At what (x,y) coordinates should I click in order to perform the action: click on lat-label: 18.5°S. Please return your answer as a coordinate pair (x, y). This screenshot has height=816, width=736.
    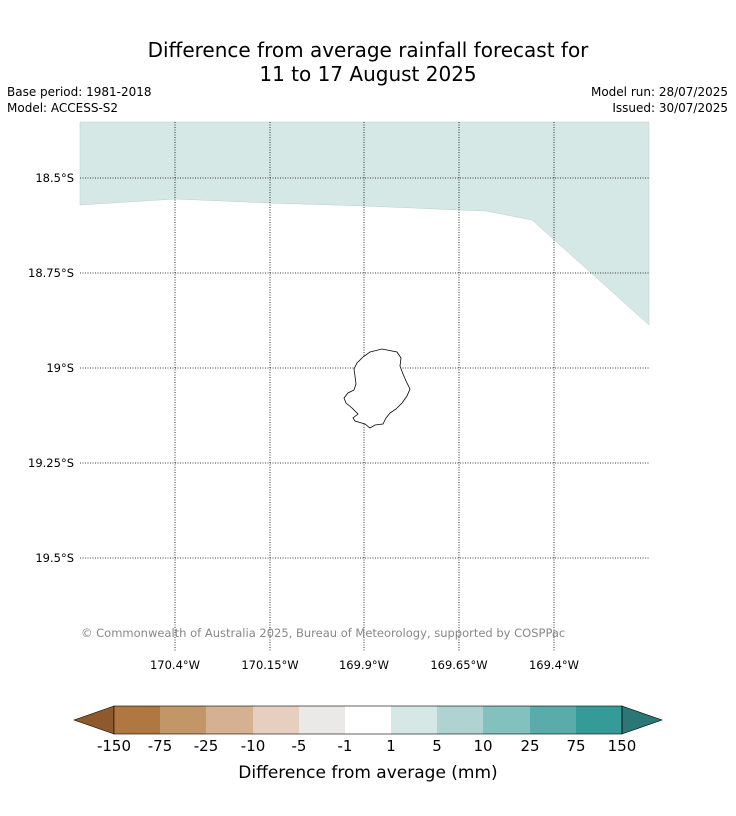
    Looking at the image, I should click on (54, 178).